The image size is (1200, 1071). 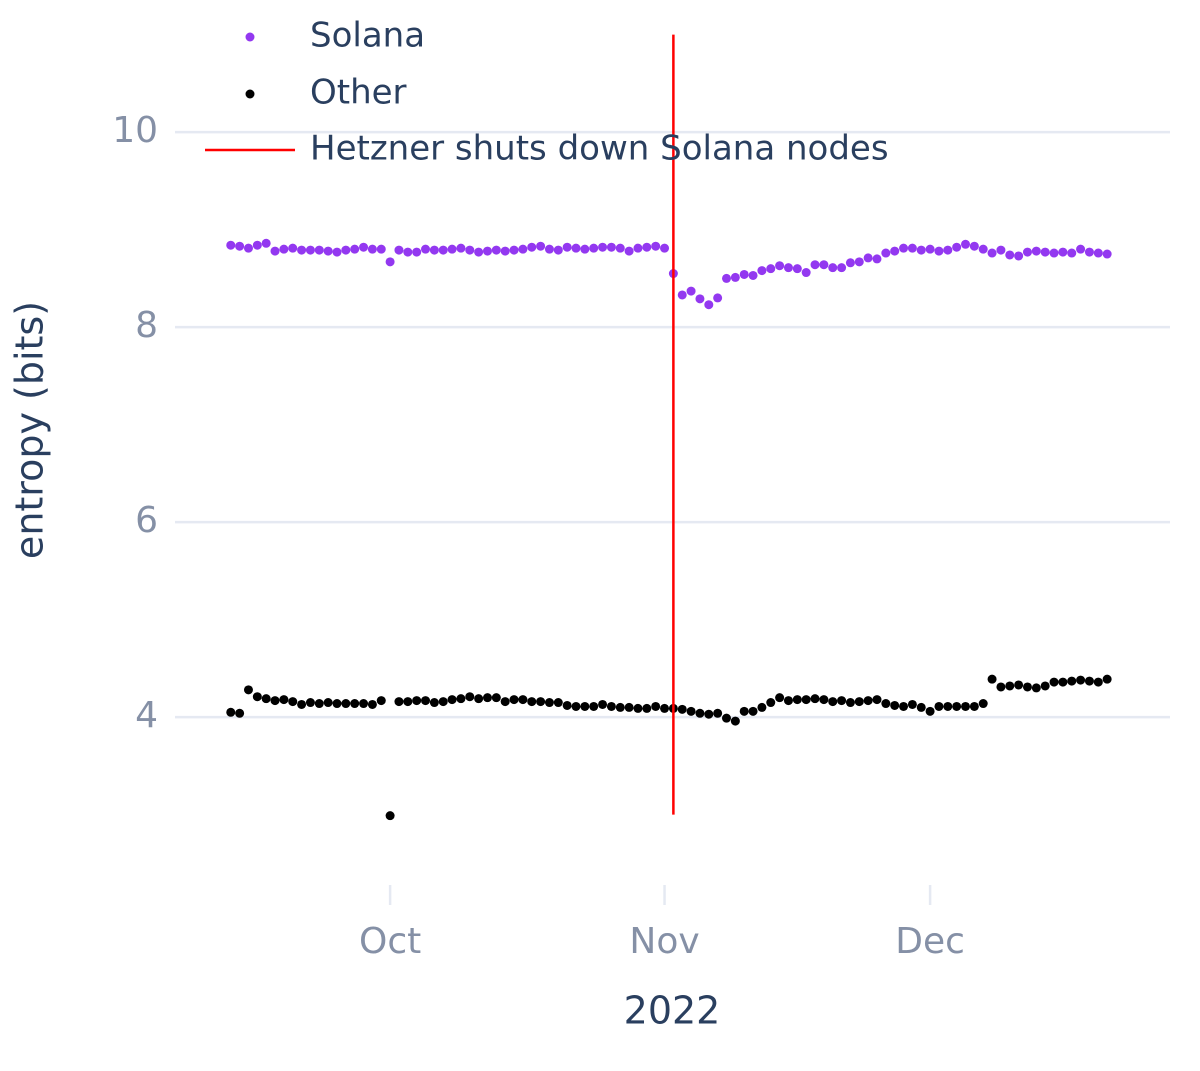 What do you see at coordinates (672, 1011) in the screenshot?
I see `x-axis-title: 2022` at bounding box center [672, 1011].